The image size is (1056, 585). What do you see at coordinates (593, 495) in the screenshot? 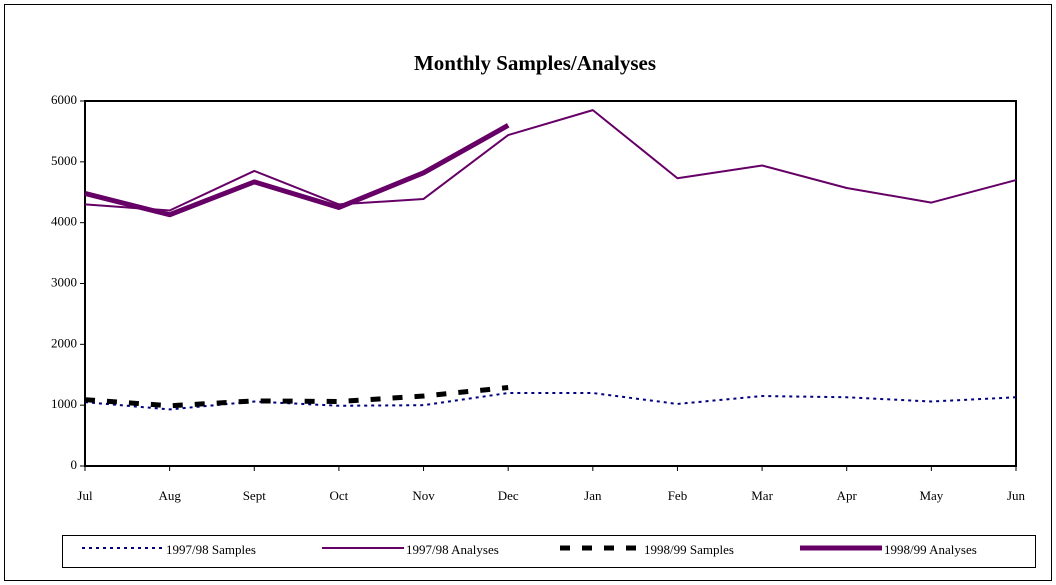
I see `x-tick-label: Jan` at bounding box center [593, 495].